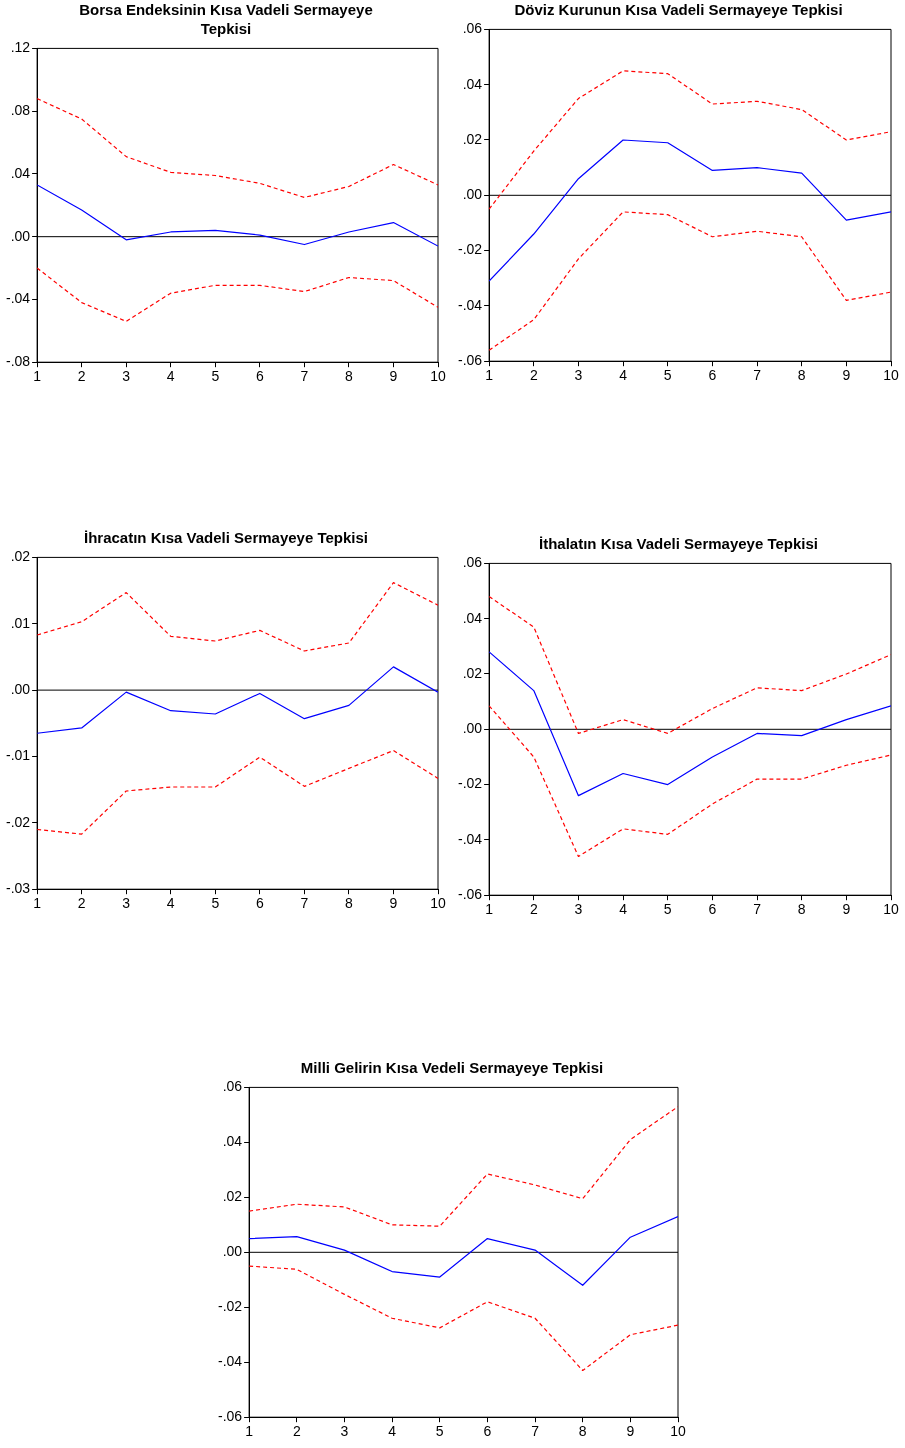 Image resolution: width=905 pixels, height=1448 pixels. I want to click on chart-title: Milli Gelirin Kısa Vedeli Sermayeye Tepkisi, so click(452, 1067).